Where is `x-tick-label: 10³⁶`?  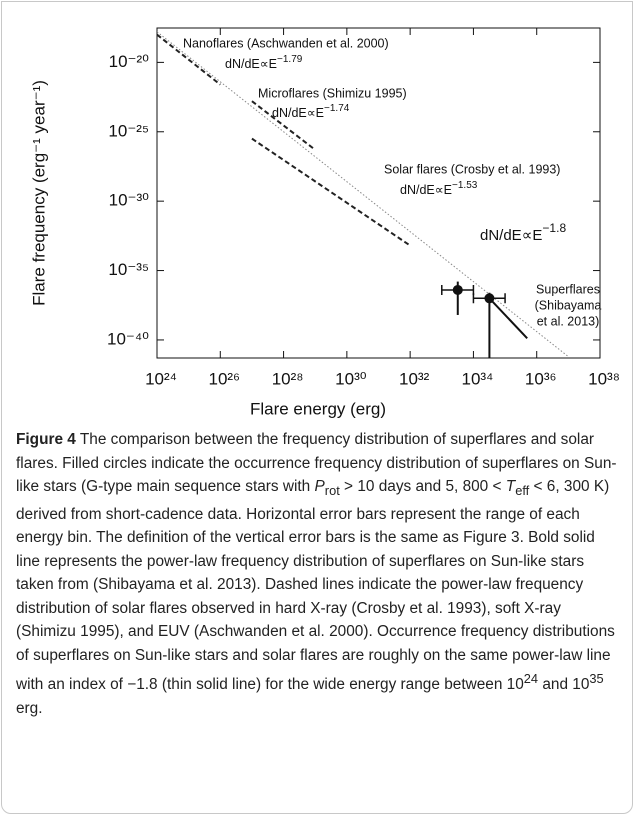
x-tick-label: 10³⁶ is located at coordinates (541, 378).